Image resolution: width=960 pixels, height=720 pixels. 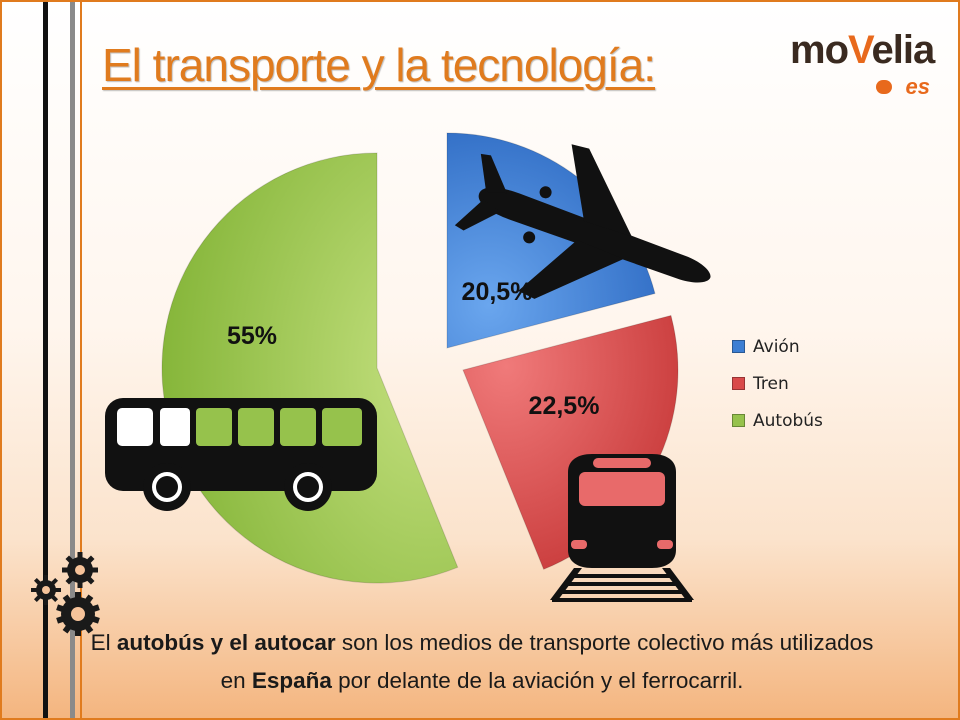 What do you see at coordinates (903, 50) in the screenshot?
I see `logo-text-part: elia` at bounding box center [903, 50].